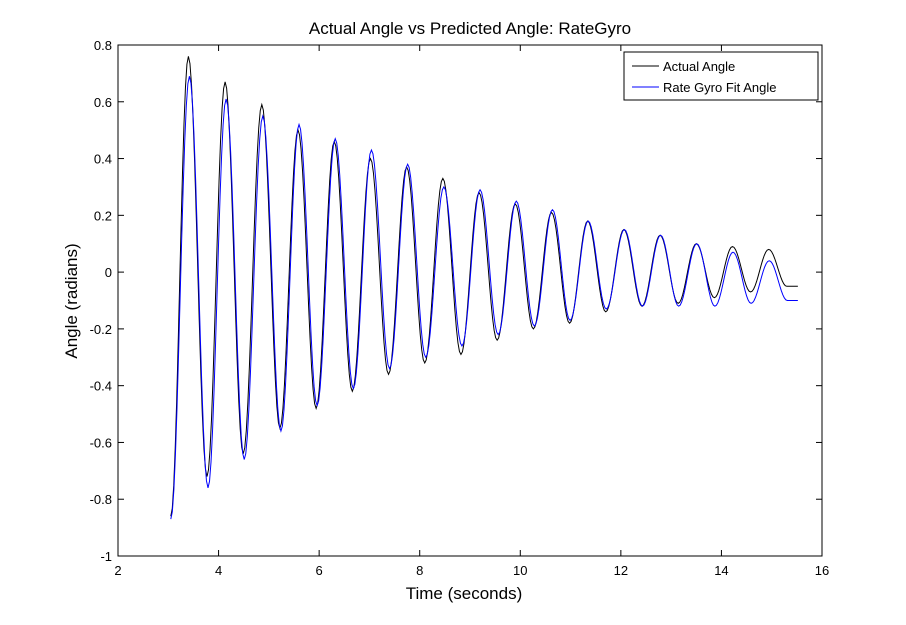  I want to click on legend-box, so click(721, 76).